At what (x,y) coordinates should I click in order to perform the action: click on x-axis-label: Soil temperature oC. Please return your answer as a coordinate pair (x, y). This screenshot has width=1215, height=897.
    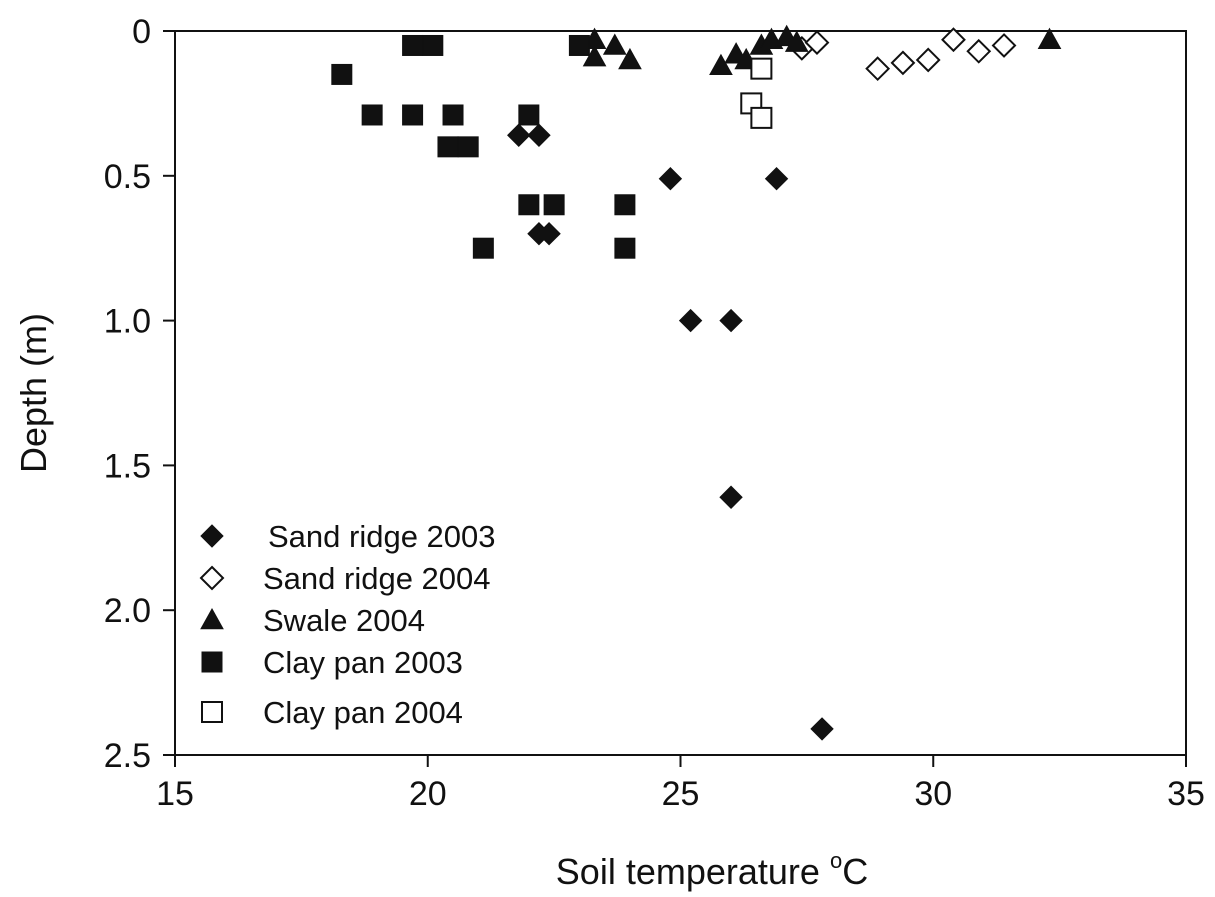
    Looking at the image, I should click on (712, 870).